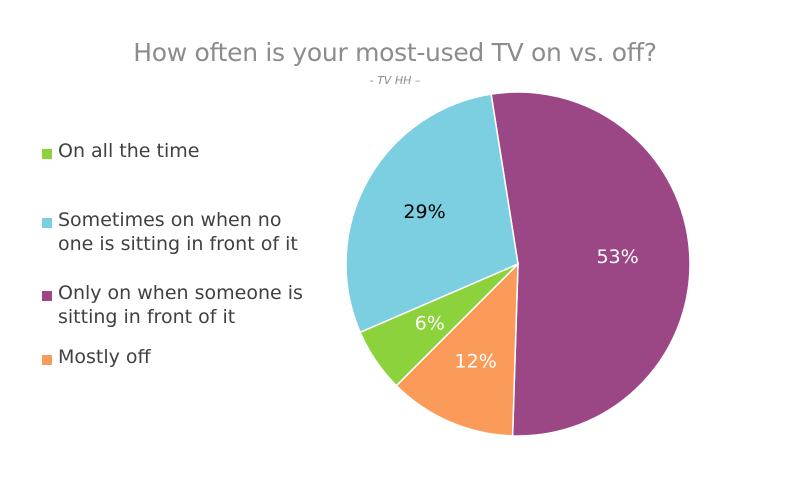 The image size is (800, 477). Describe the element at coordinates (424, 212) in the screenshot. I see `slice-value-label: 29%` at that location.